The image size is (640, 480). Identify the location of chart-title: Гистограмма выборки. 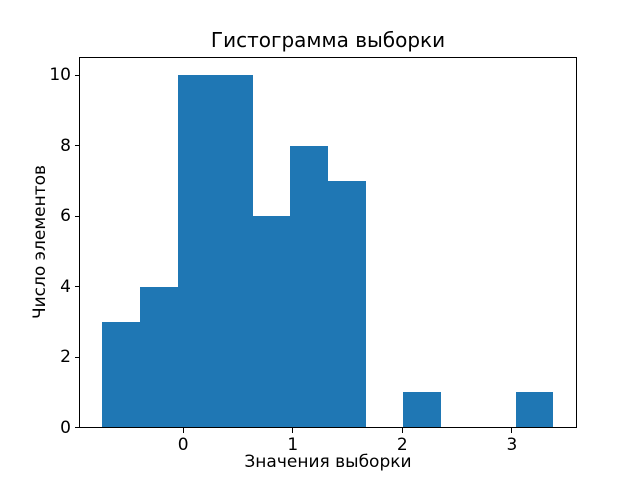
(328, 40).